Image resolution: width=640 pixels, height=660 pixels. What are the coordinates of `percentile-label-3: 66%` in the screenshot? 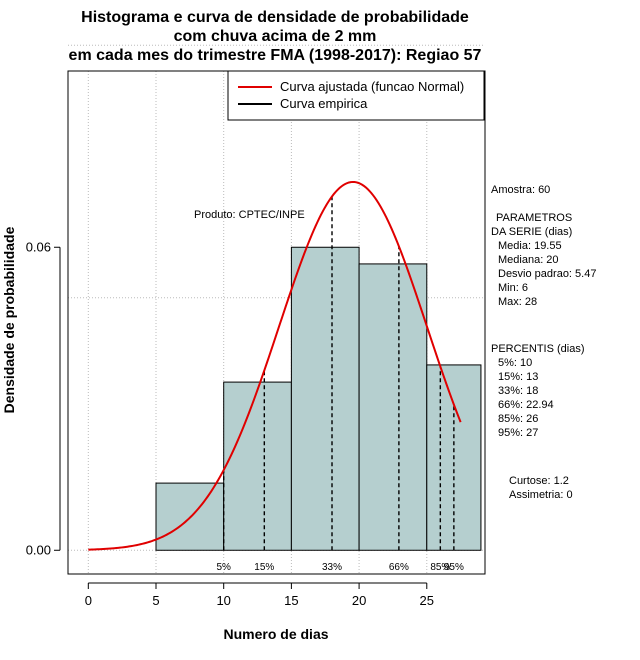 It's located at (399, 567).